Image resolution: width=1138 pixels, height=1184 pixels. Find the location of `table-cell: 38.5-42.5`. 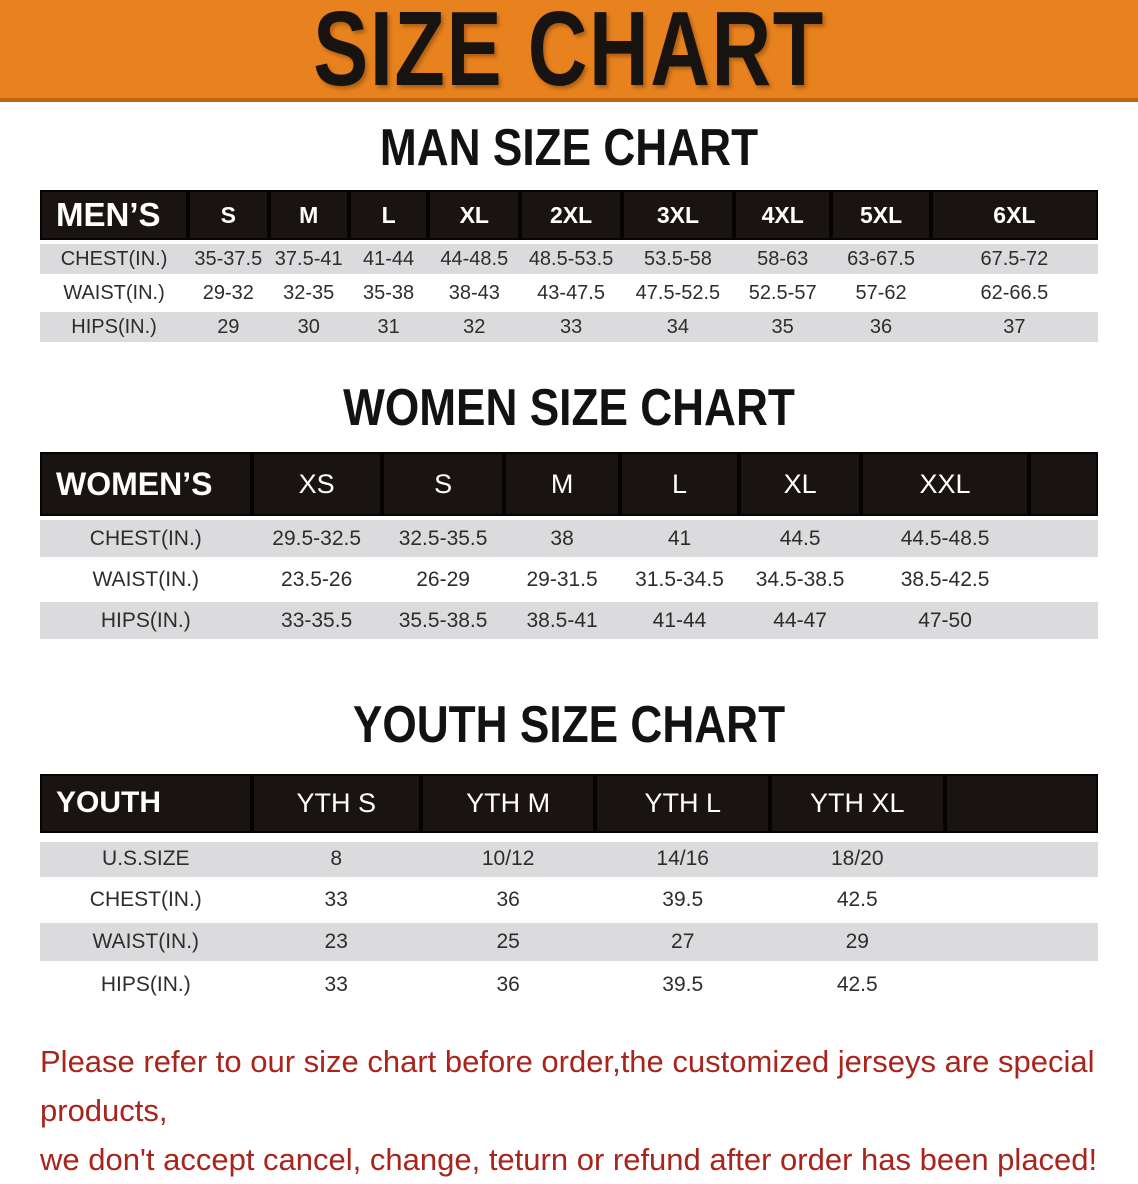

table-cell: 38.5-42.5 is located at coordinates (945, 579).